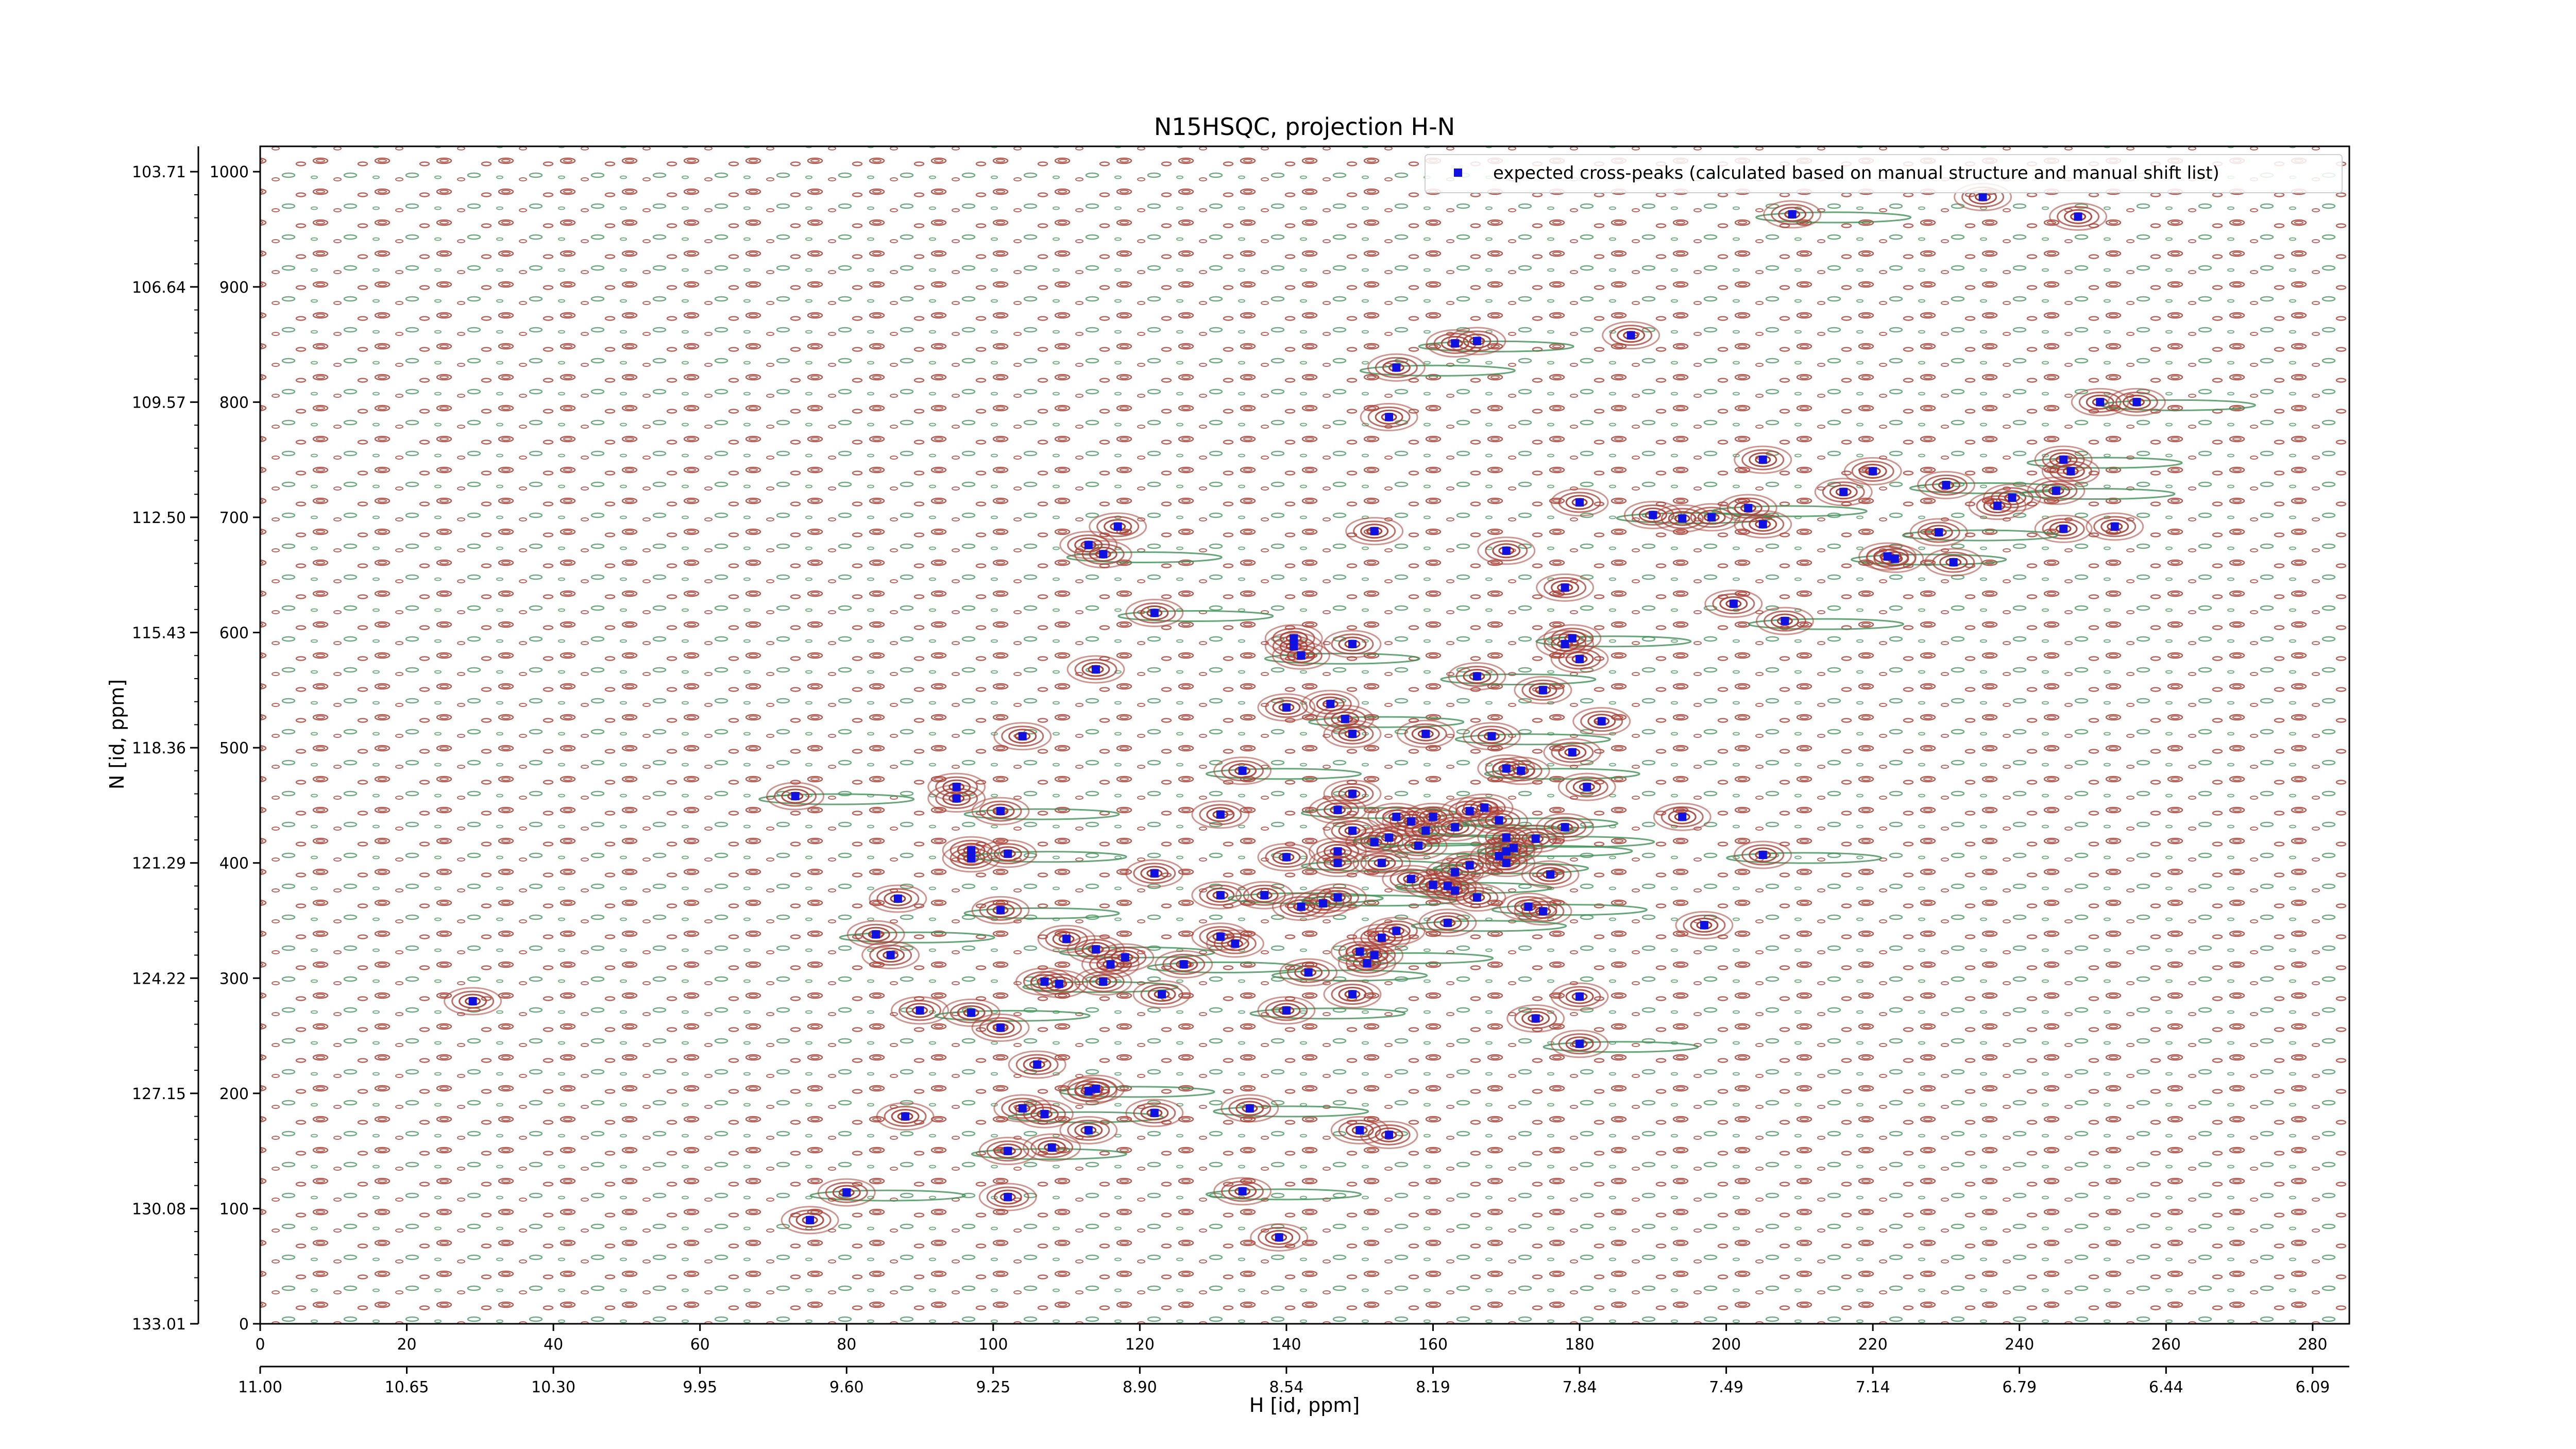 The width and height of the screenshot is (2576, 1449). Describe the element at coordinates (234, 288) in the screenshot. I see `y-index-tick-label: 900` at that location.